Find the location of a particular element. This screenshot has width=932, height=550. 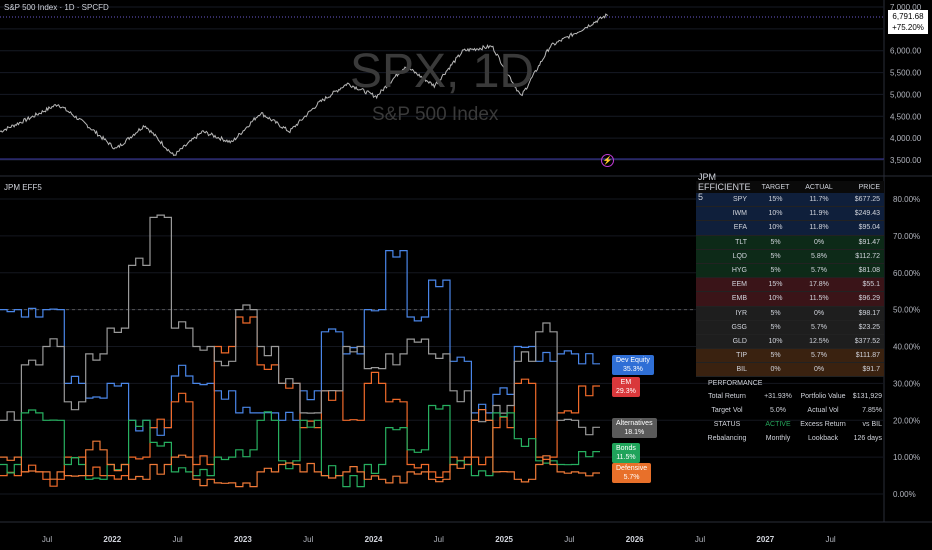

ticker-cell: BIL is located at coordinates (741, 370).